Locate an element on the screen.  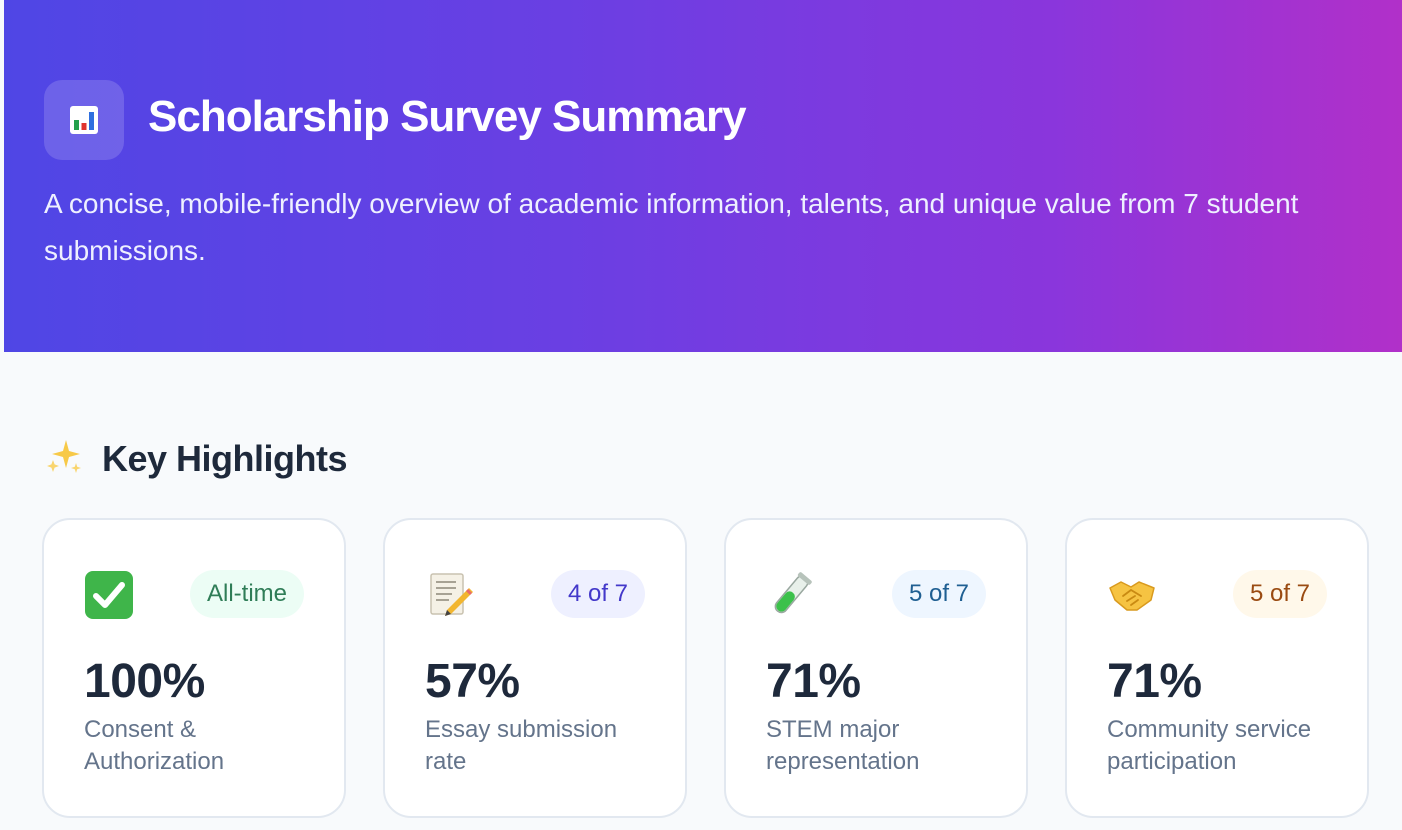
highlight-value: 57% is located at coordinates (472, 681).